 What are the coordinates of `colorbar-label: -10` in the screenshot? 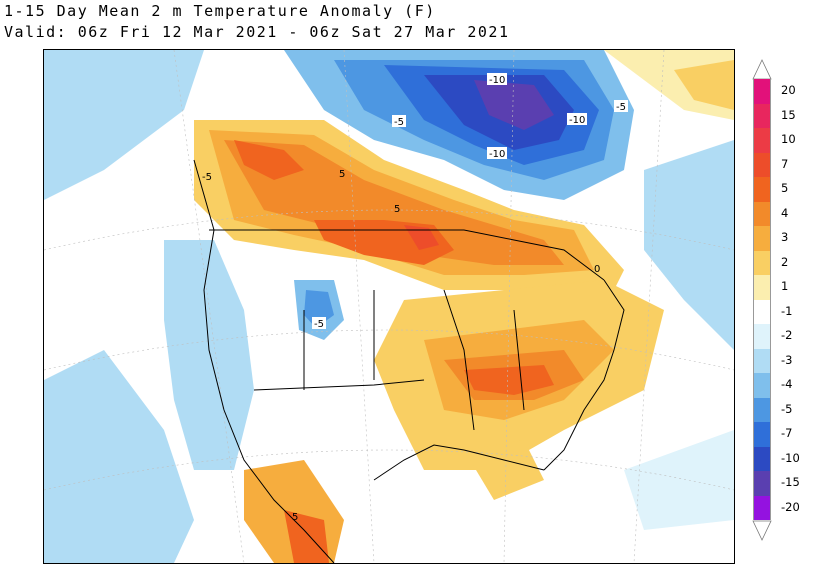 It's located at (790, 457).